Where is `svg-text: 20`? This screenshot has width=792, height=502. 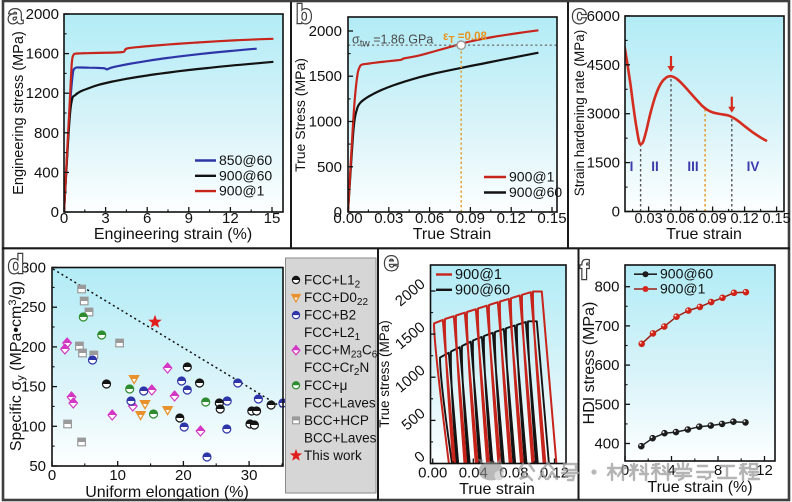
svg-text: 20 is located at coordinates (183, 475).